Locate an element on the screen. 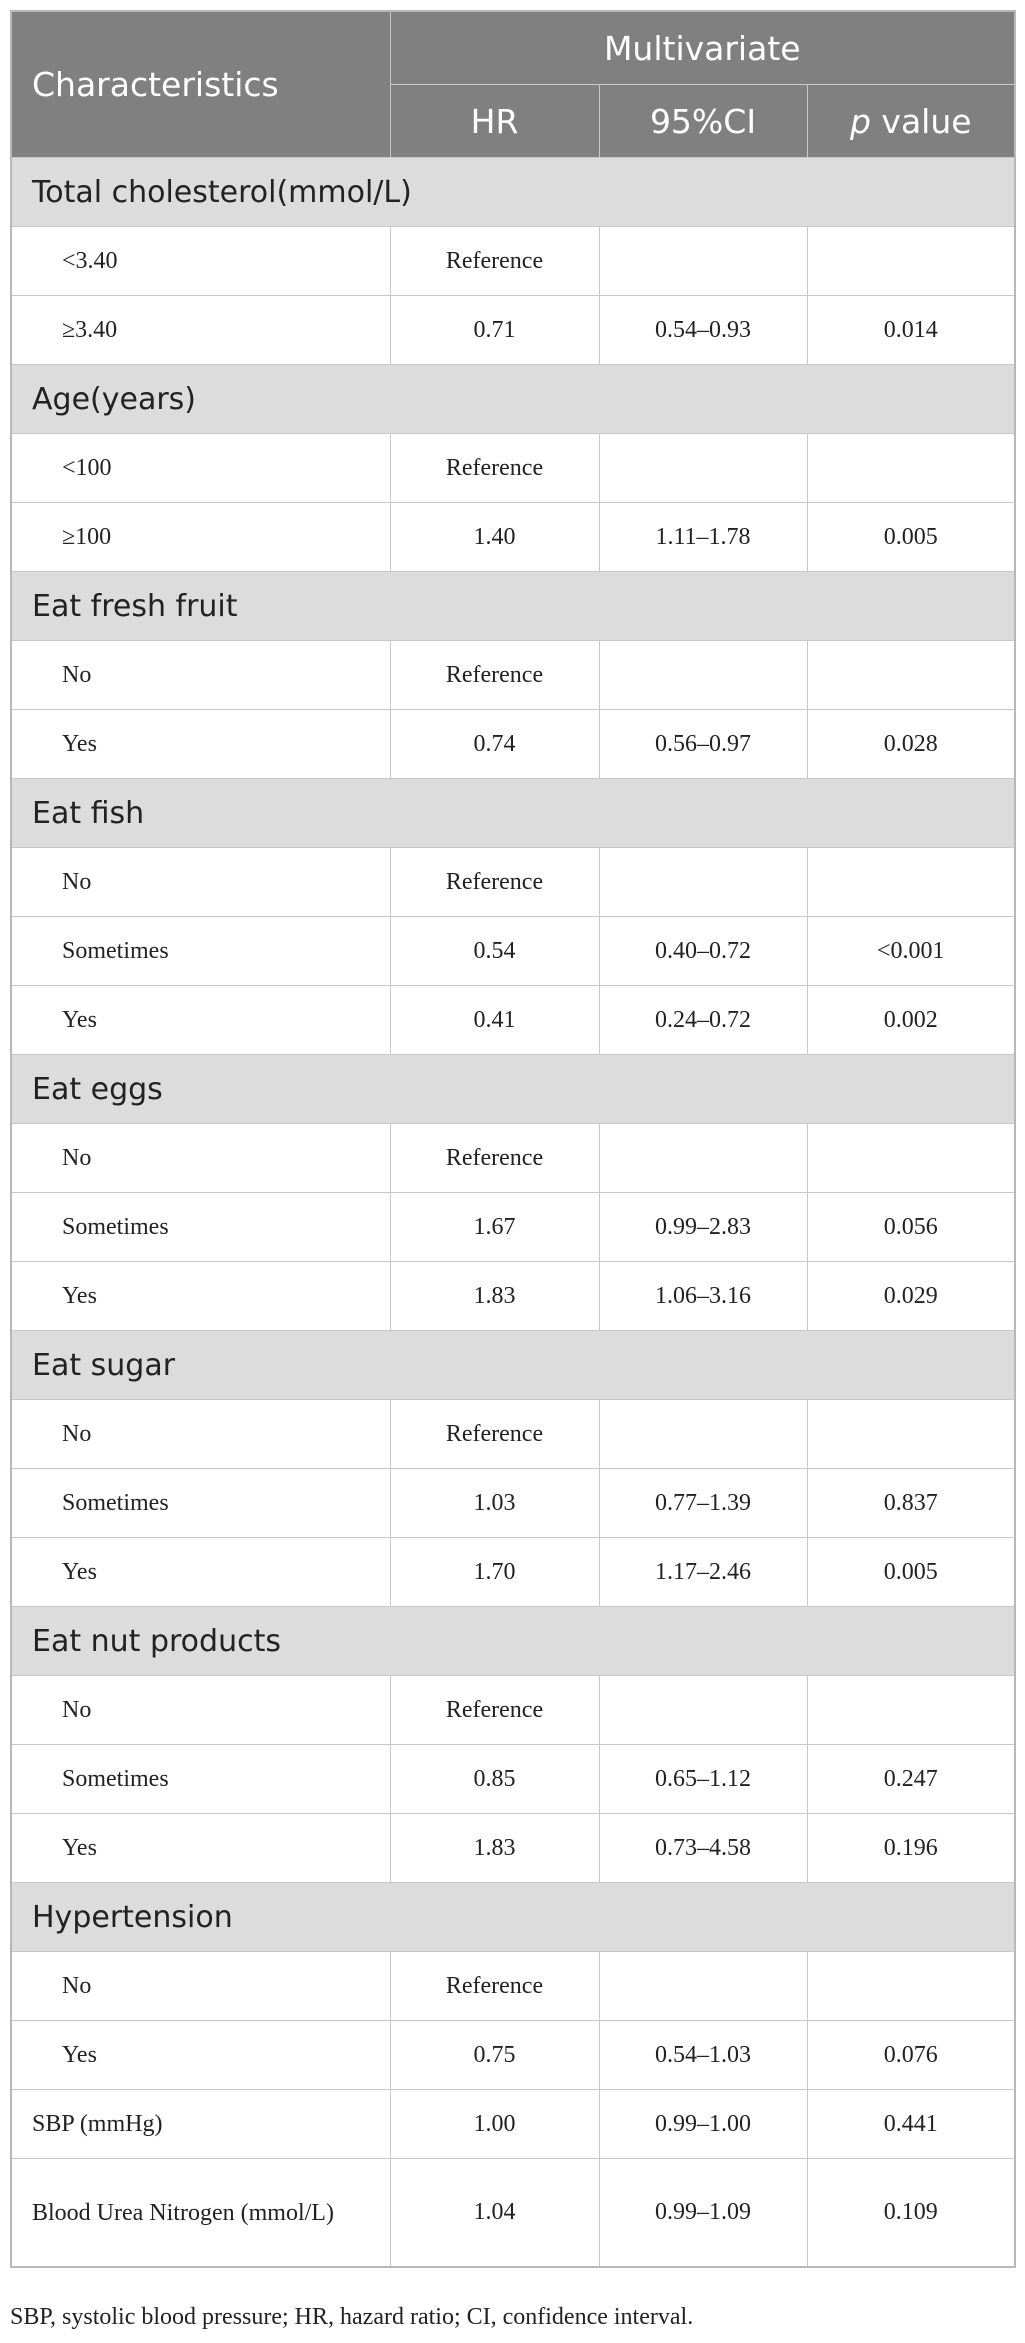 Image resolution: width=1025 pixels, height=2343 pixels. row-label: <3.40 is located at coordinates (200, 261).